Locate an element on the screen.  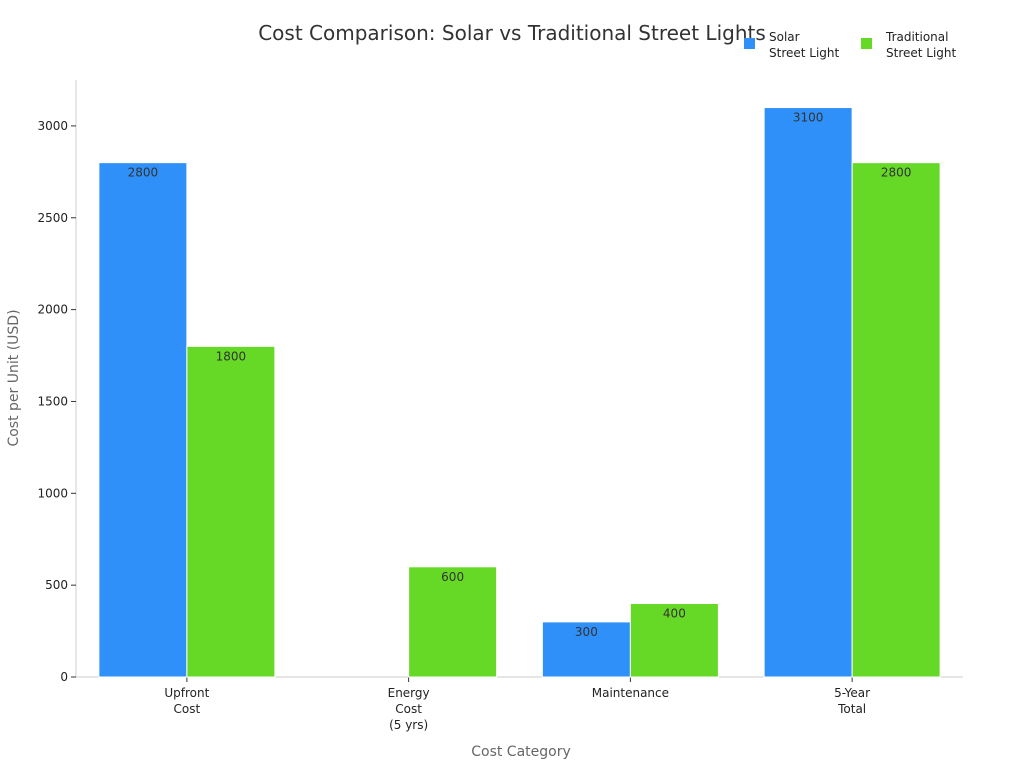
data-label: 400 is located at coordinates (674, 614).